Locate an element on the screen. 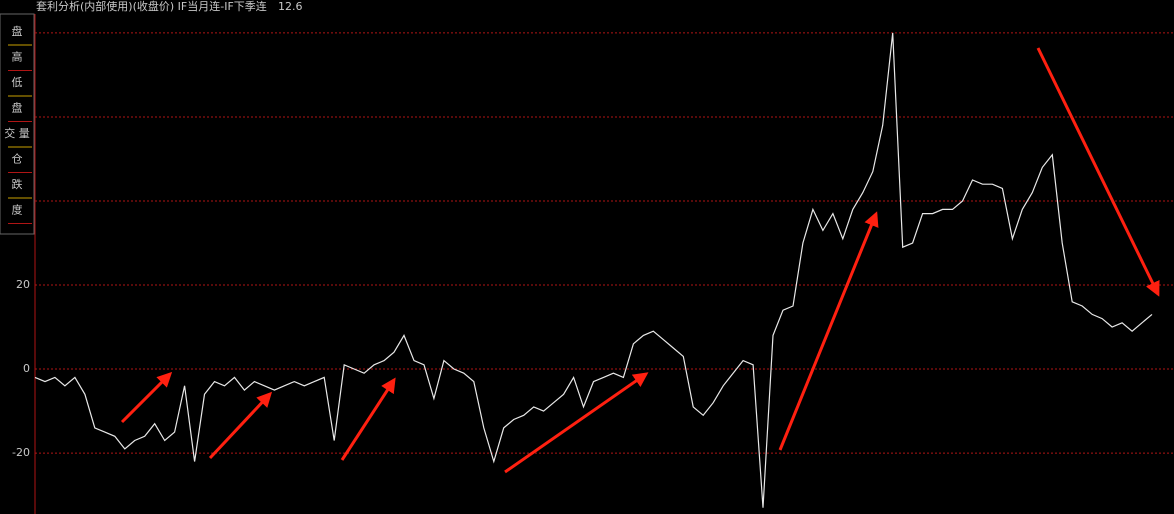 The width and height of the screenshot is (1174, 514). y-tick-label: -20 is located at coordinates (21, 452).